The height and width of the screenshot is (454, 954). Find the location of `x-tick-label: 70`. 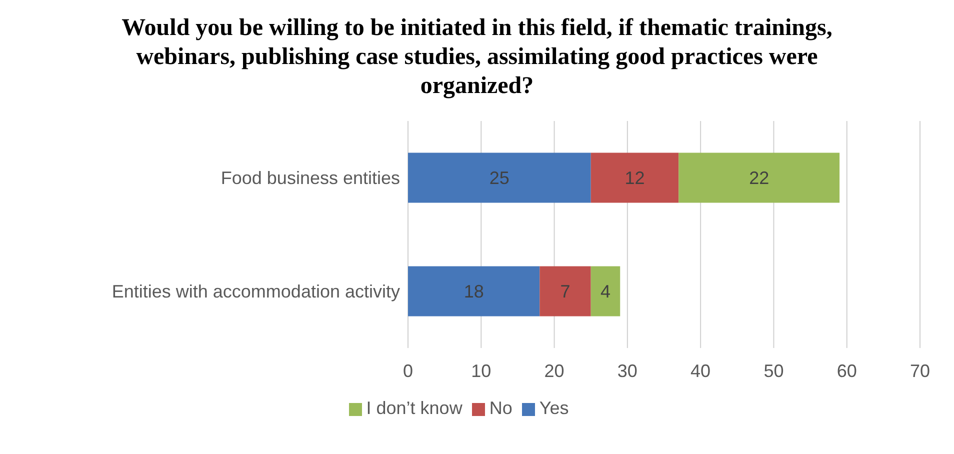

x-tick-label: 70 is located at coordinates (920, 370).